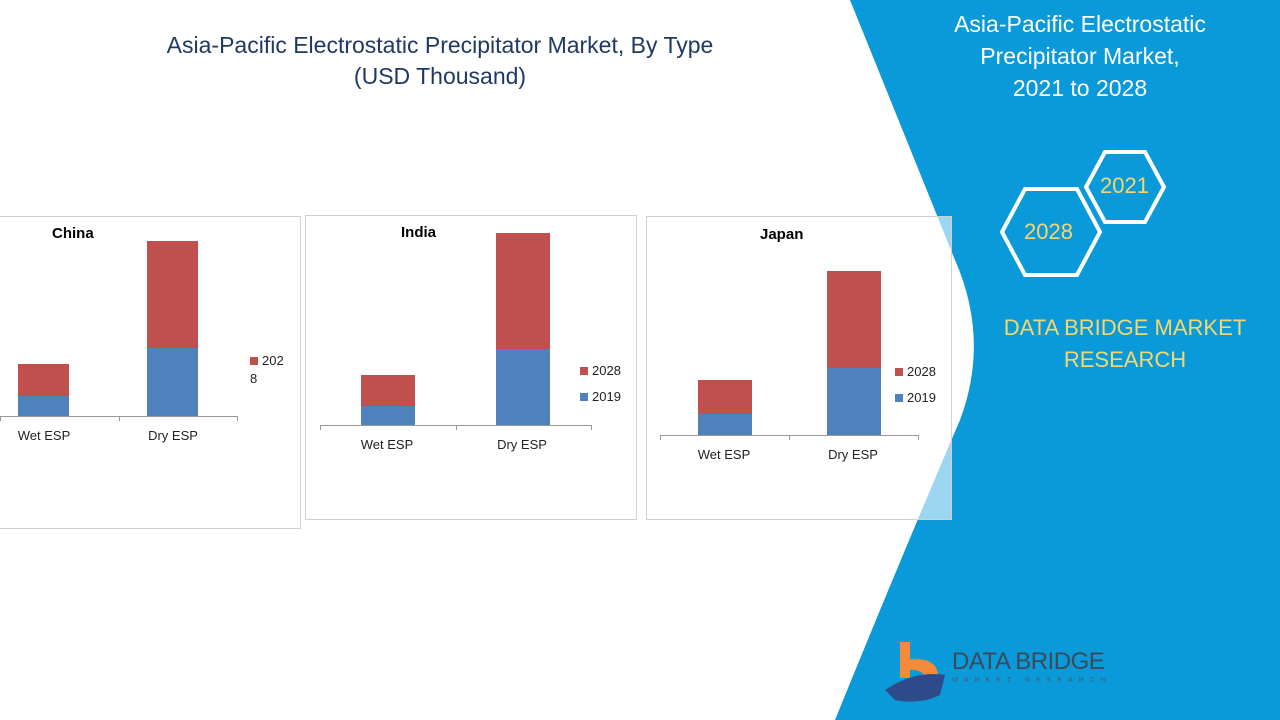 This screenshot has width=1280, height=720. What do you see at coordinates (1028, 661) in the screenshot?
I see `logo-text: DATA BRIDGE` at bounding box center [1028, 661].